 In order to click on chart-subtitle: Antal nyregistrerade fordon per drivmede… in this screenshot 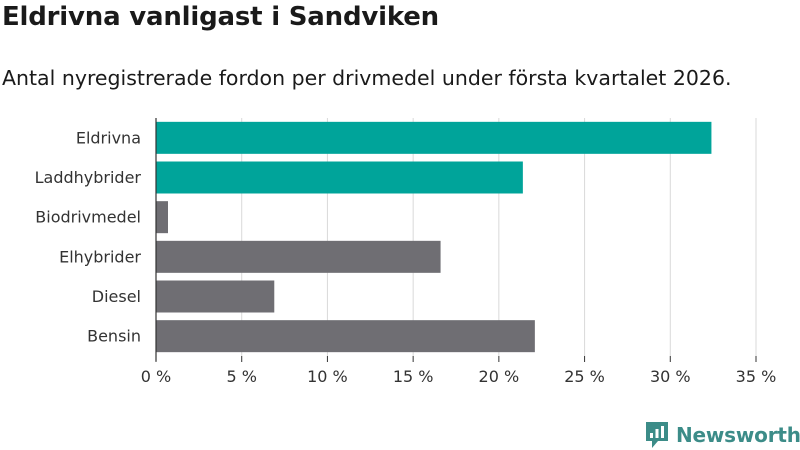, I will do `click(367, 78)`.